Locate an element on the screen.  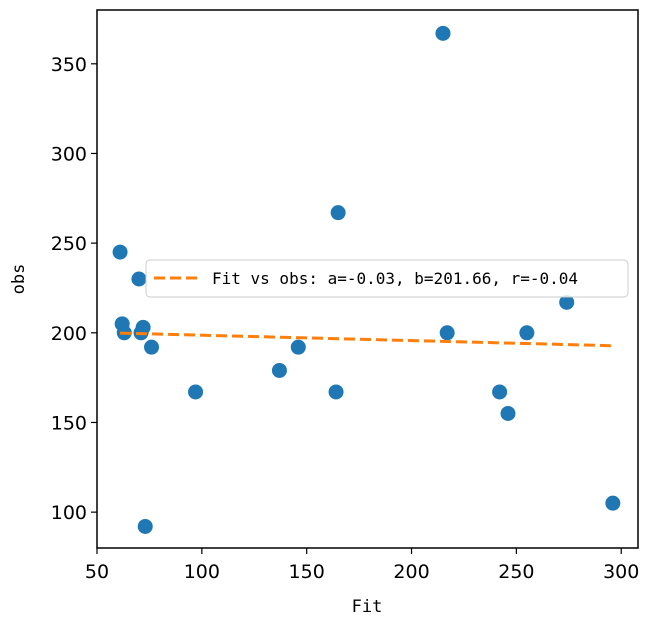
legend-box is located at coordinates (387, 278).